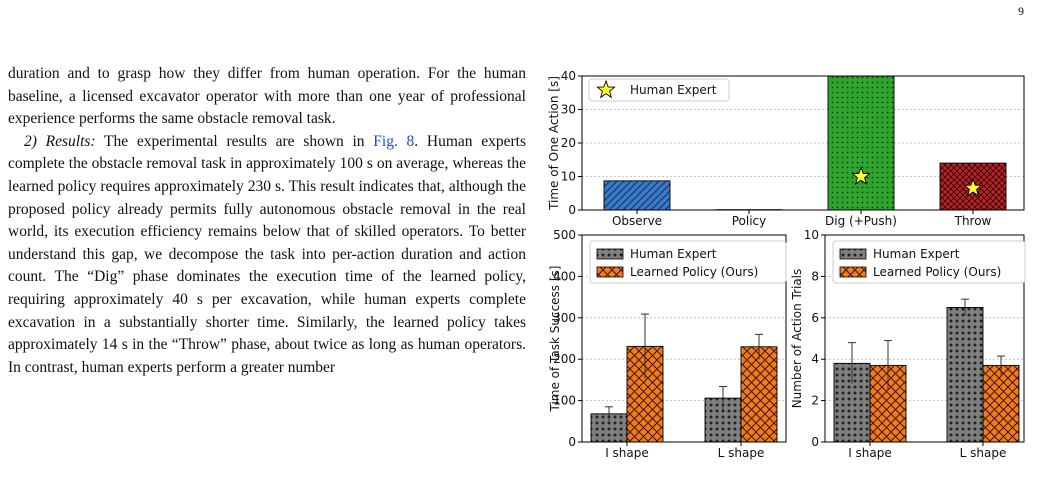  Describe the element at coordinates (568, 76) in the screenshot. I see `y-tick-label: 40` at that location.